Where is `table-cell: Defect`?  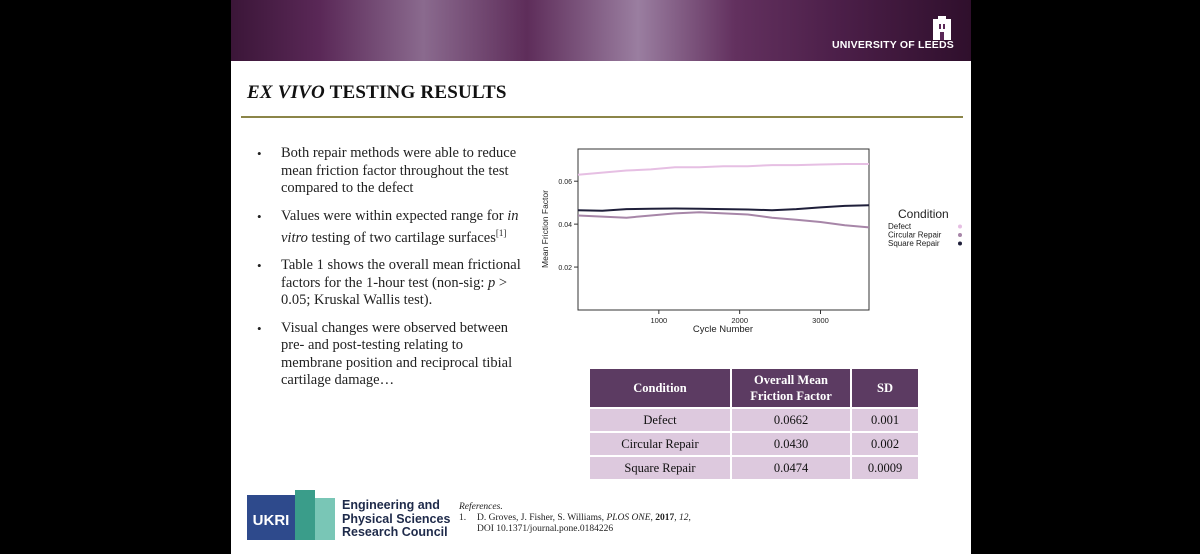
table-cell: Defect is located at coordinates (660, 420).